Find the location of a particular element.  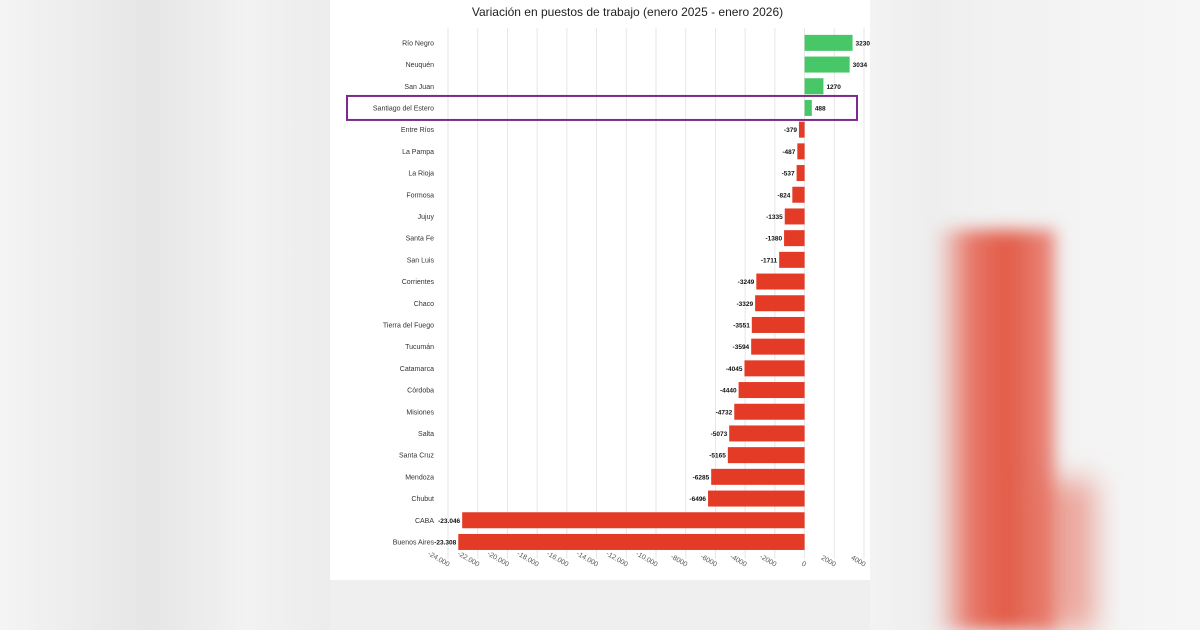

category-label: Misiones is located at coordinates (420, 412).